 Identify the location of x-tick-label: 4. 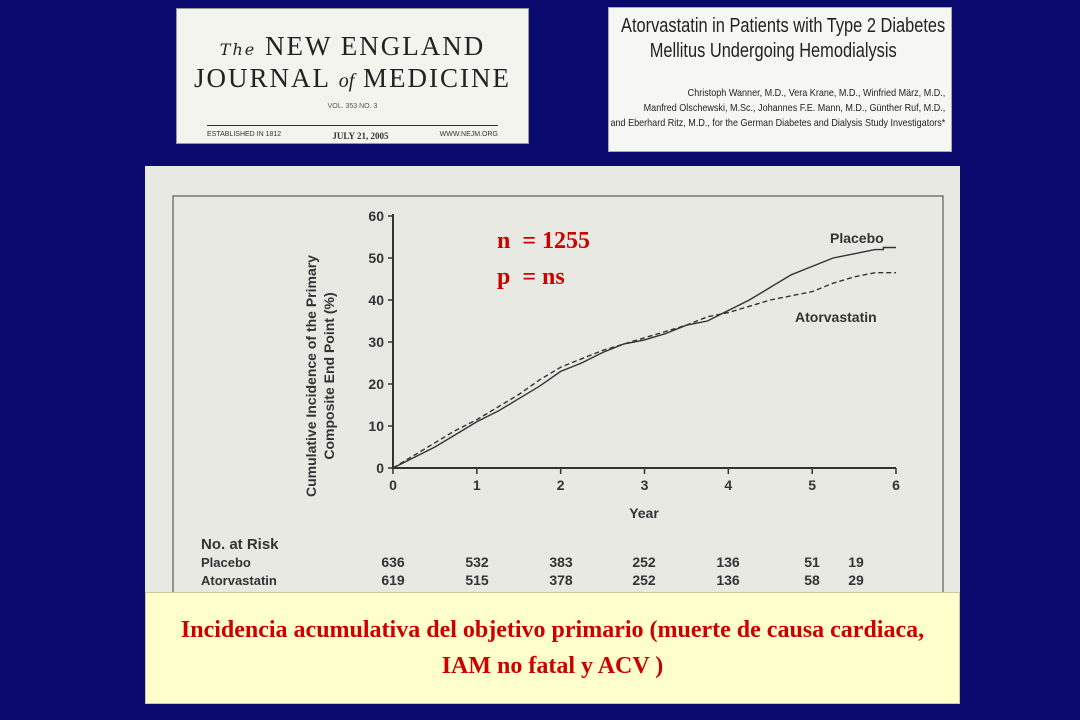
(728, 485).